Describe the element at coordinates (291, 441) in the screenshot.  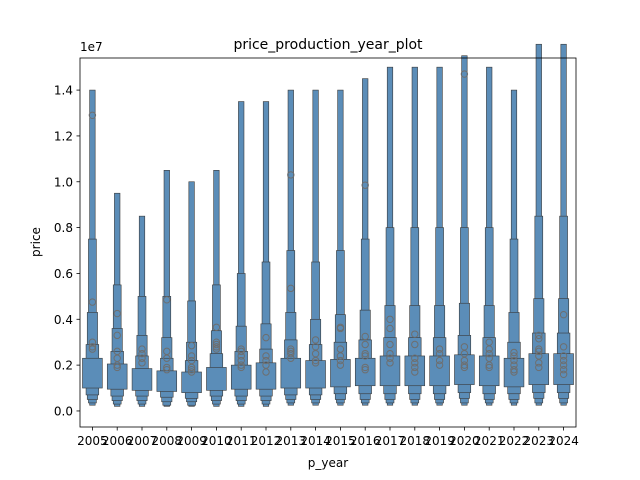
I see `x-tick-label: 2013` at that location.